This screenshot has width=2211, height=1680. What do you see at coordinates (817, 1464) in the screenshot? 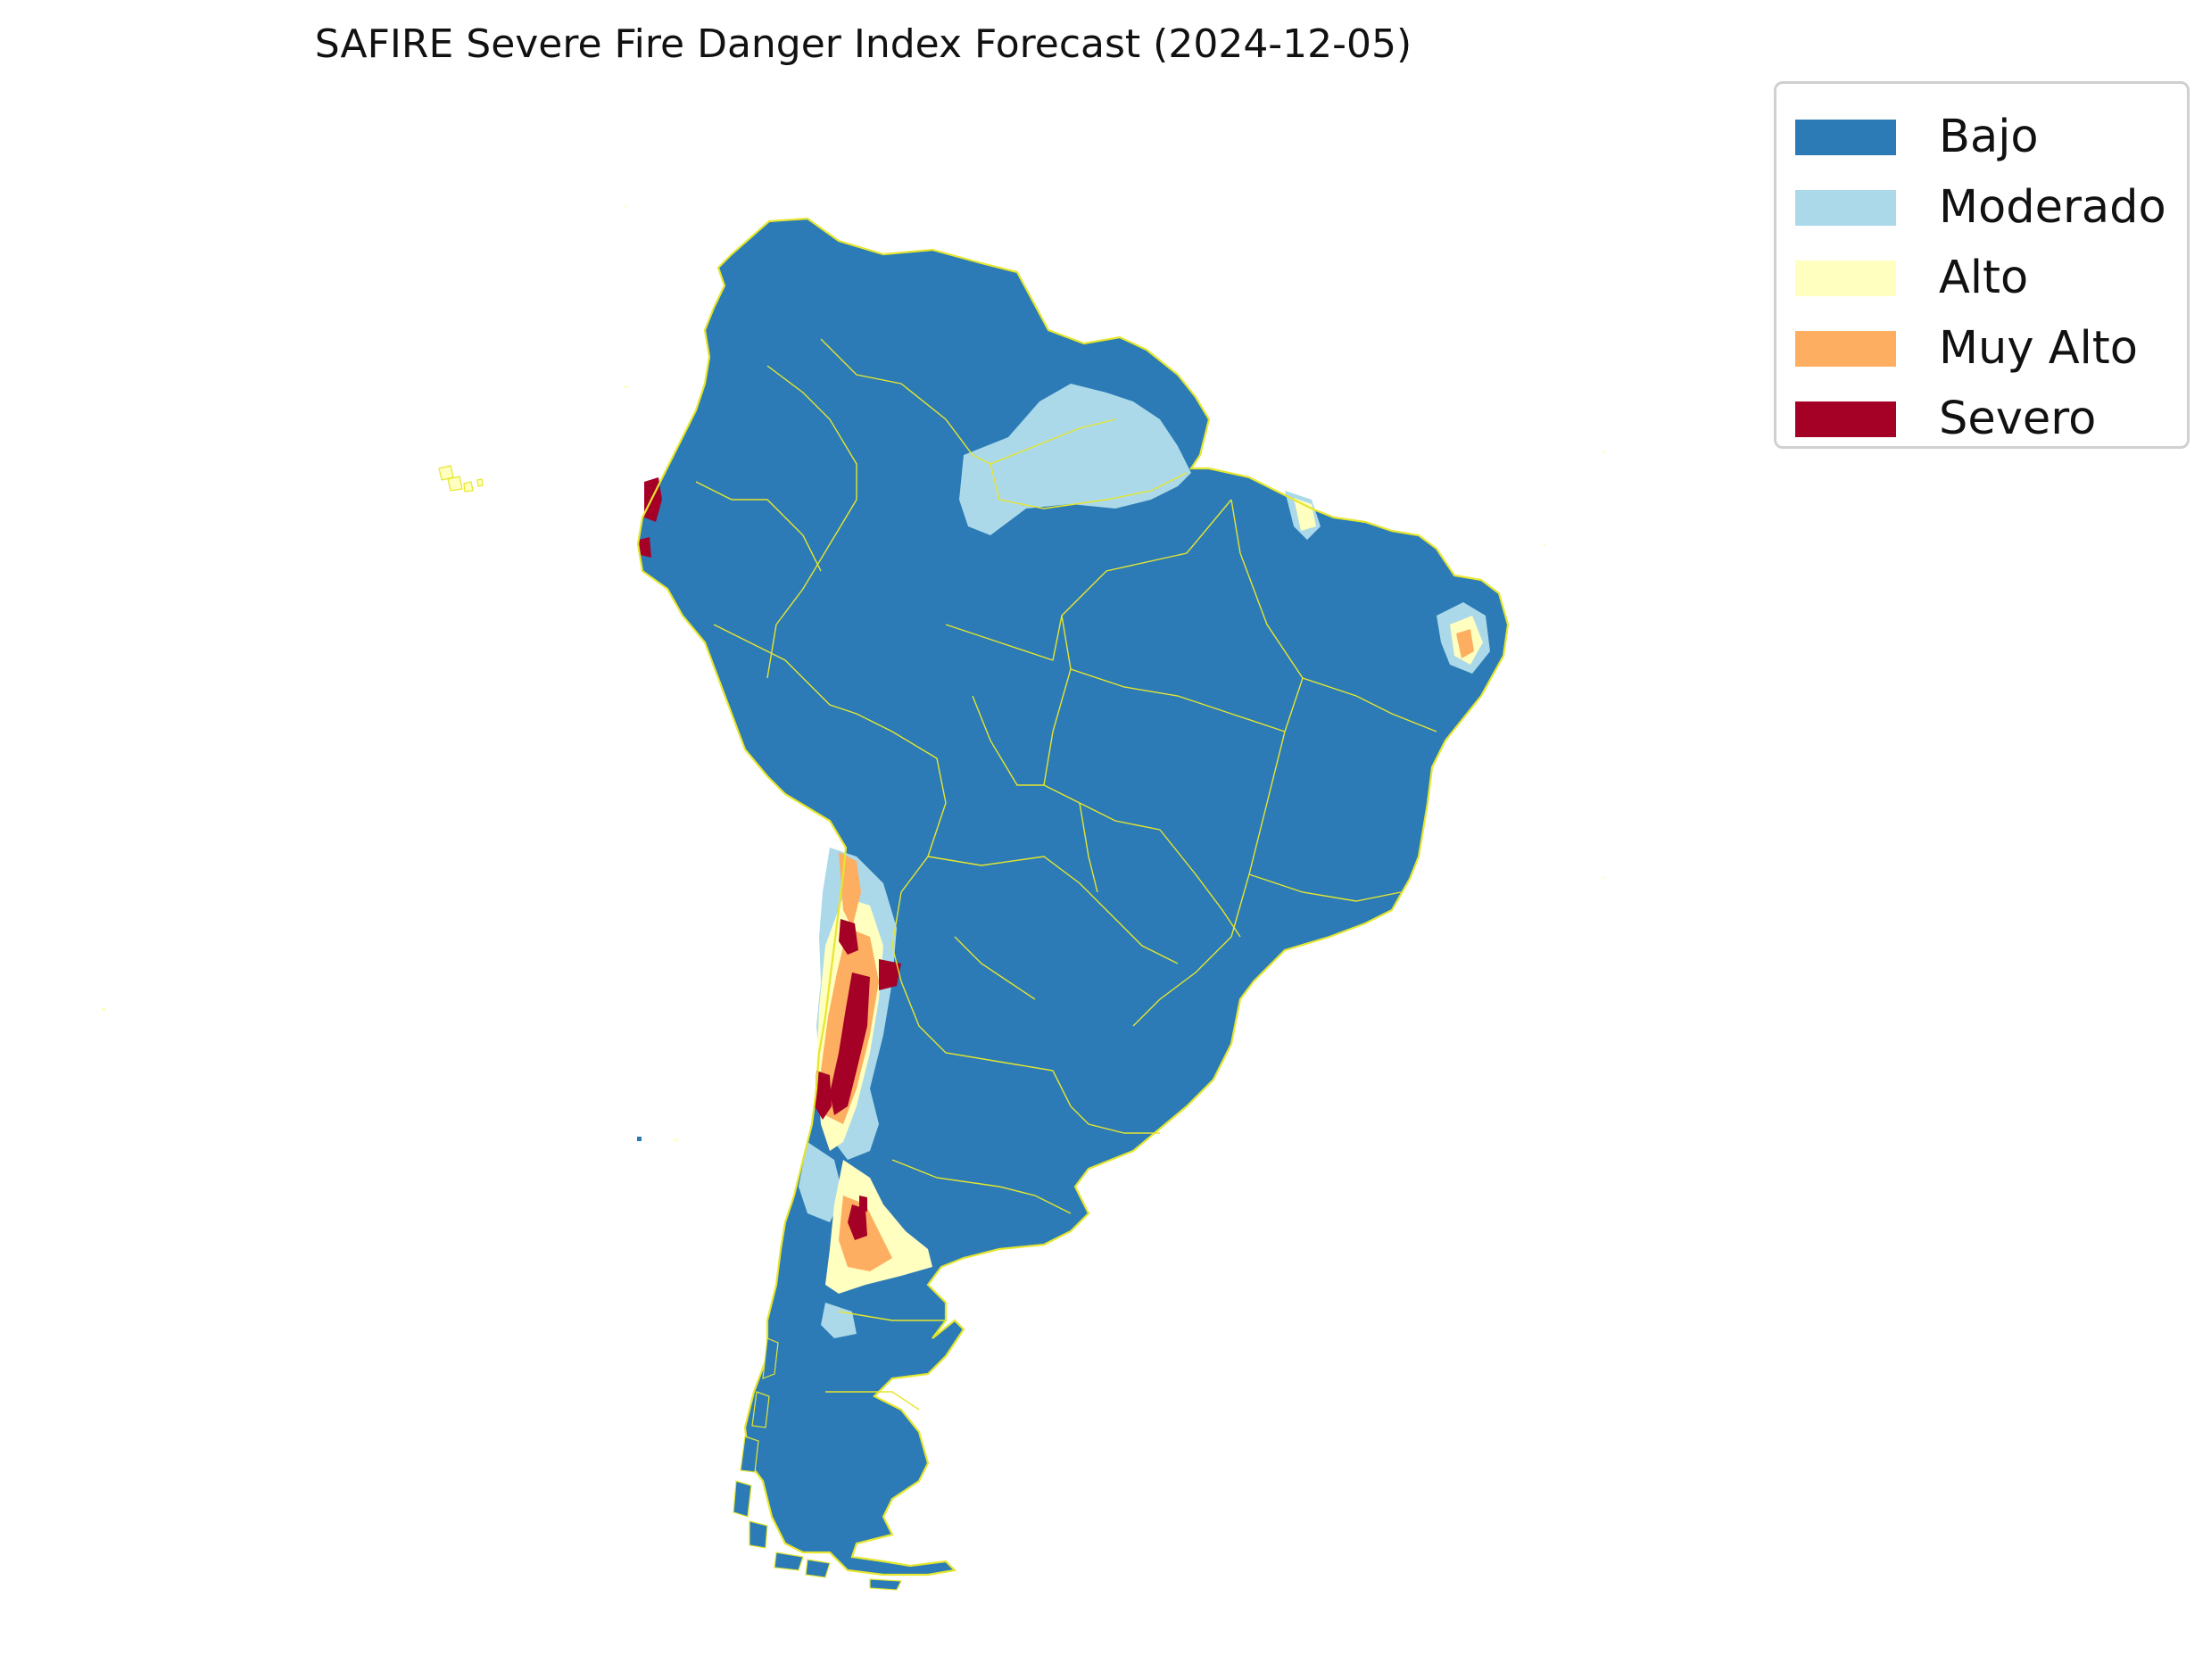
I see `southern-fjord-islands` at bounding box center [817, 1464].